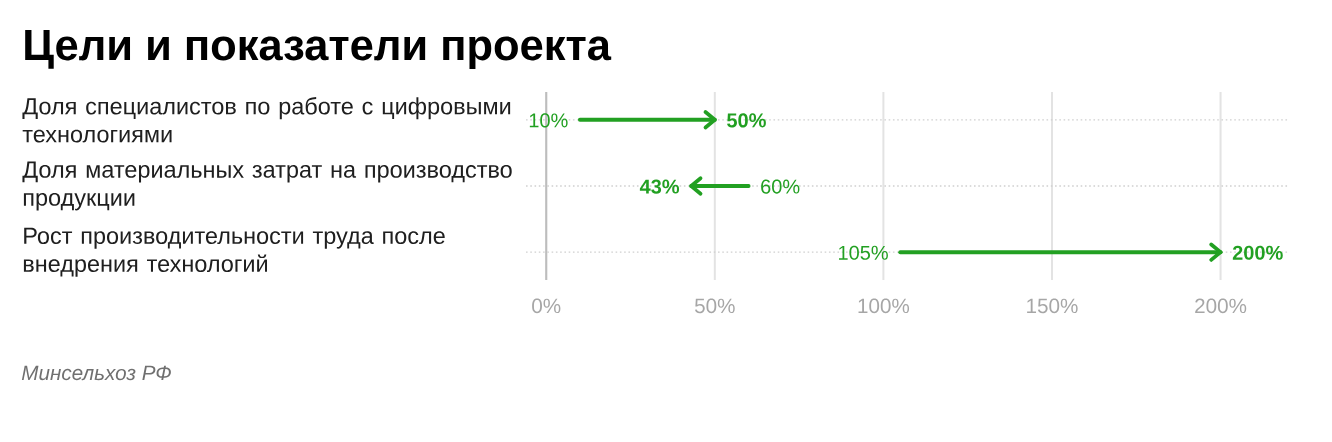  I want to click on annotation: 10%, so click(548, 120).